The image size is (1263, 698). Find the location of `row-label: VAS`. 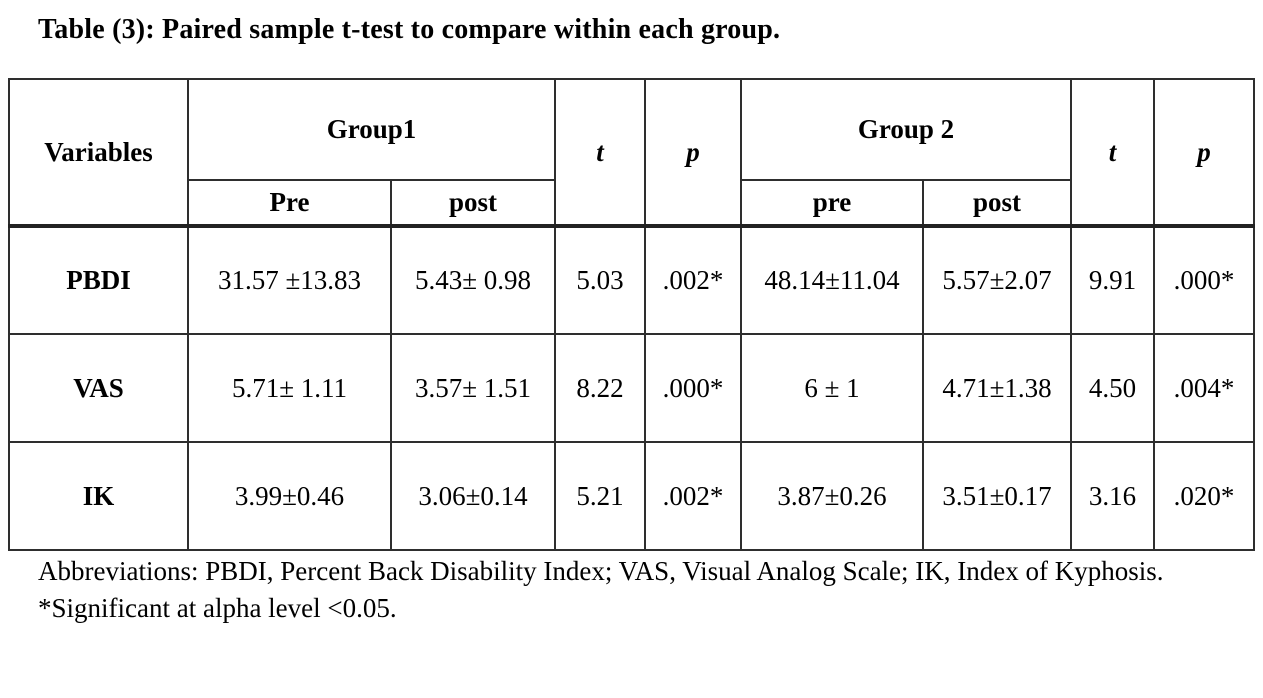

row-label: VAS is located at coordinates (98, 388).